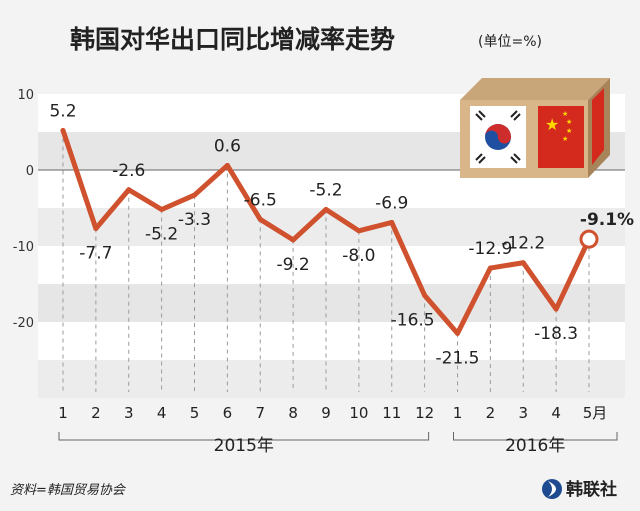 The width and height of the screenshot is (640, 511). I want to click on x-tick-label: 7, so click(260, 413).